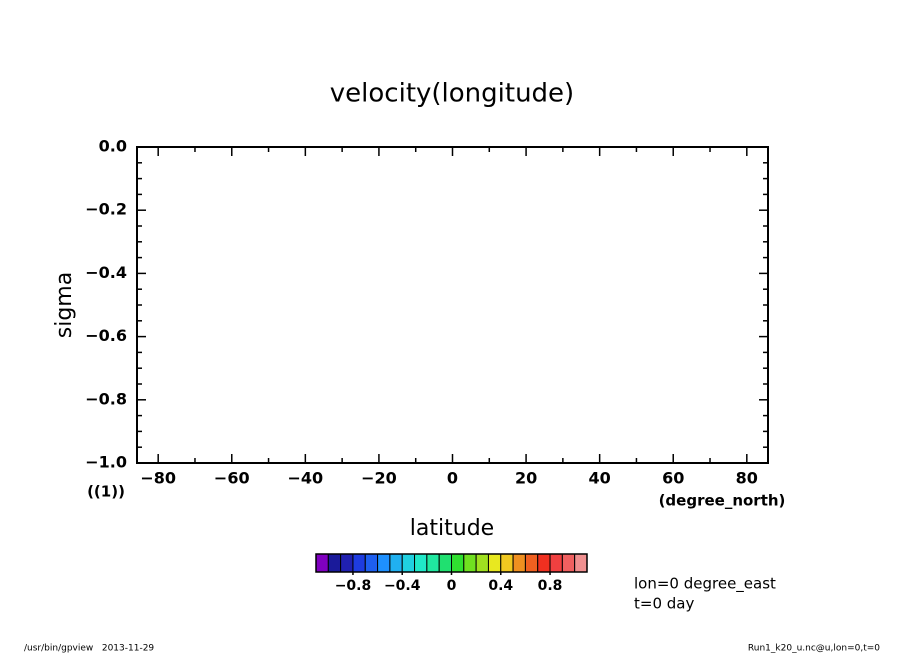  What do you see at coordinates (705, 584) in the screenshot?
I see `annotation: lon=0 degree_east` at bounding box center [705, 584].